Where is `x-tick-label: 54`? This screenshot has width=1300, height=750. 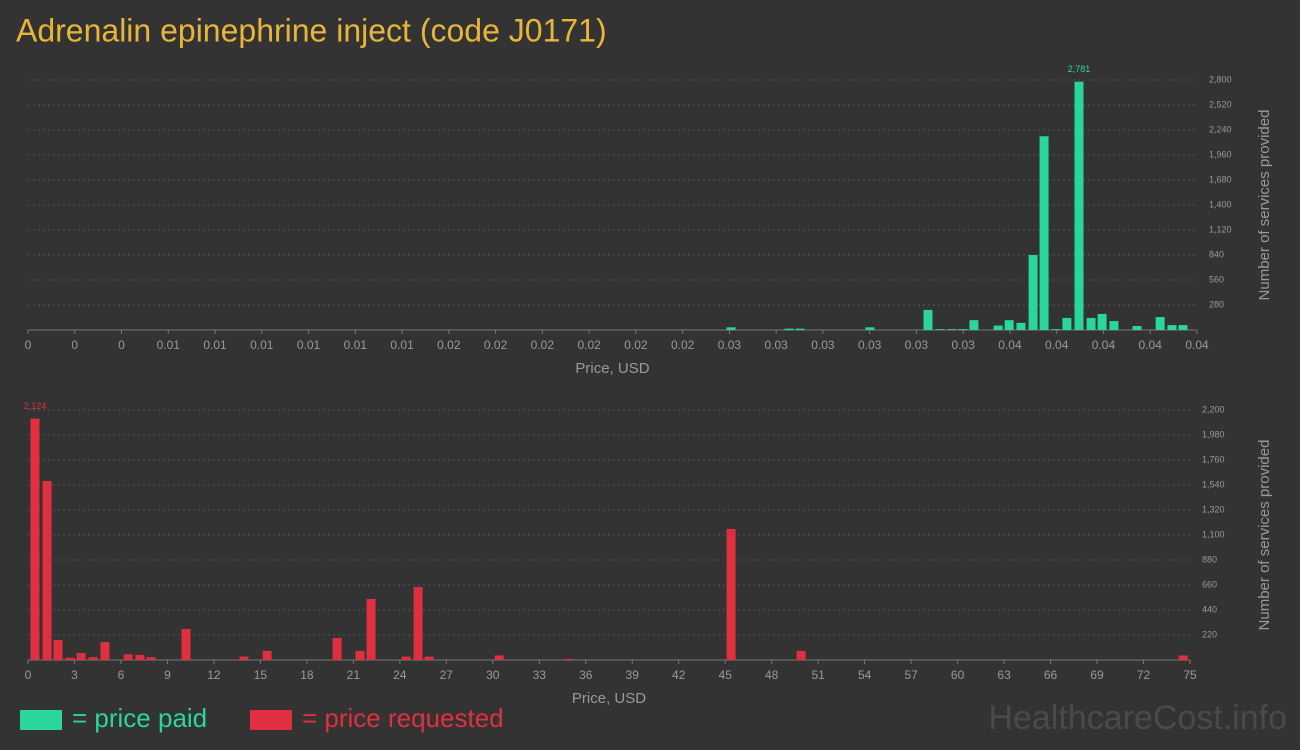 x-tick-label: 54 is located at coordinates (865, 675).